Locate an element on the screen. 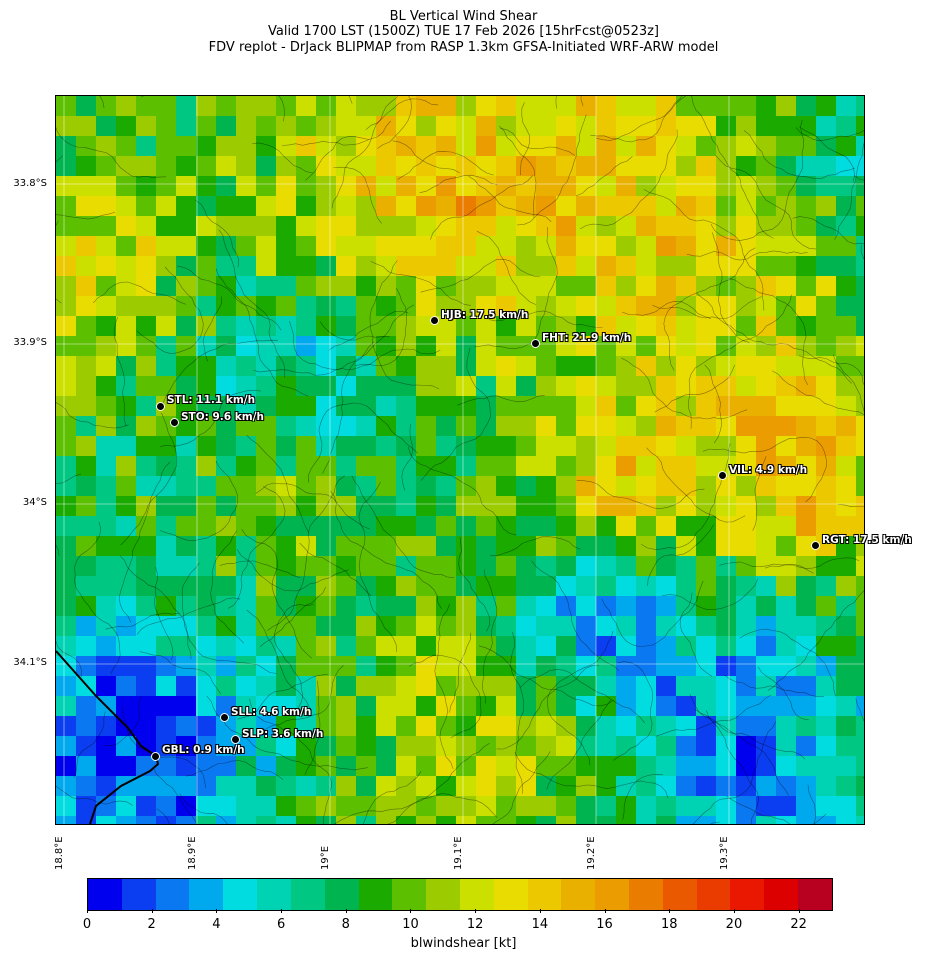 The image size is (927, 962). station-marker-gbl is located at coordinates (155, 756).